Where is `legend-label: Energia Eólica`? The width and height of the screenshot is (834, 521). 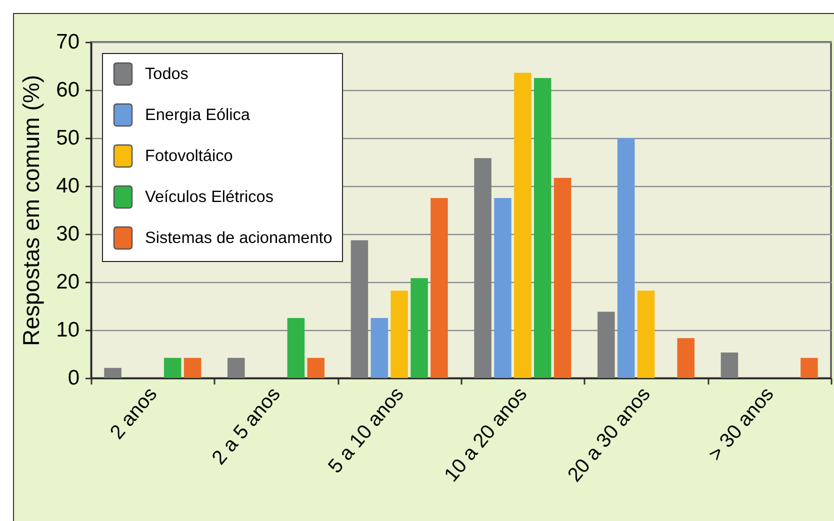 legend-label: Energia Eólica is located at coordinates (198, 115).